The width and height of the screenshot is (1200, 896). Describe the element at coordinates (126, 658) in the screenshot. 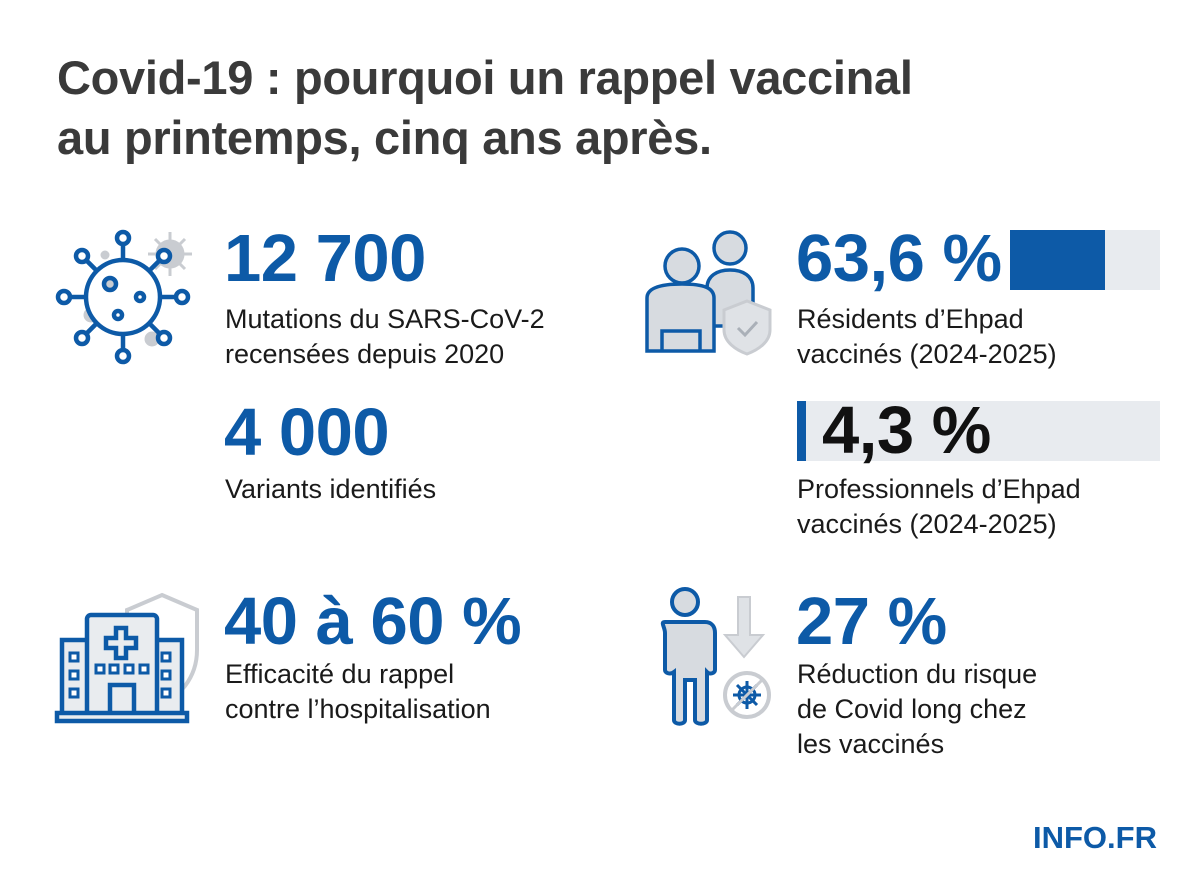

I see `hospital-shield-icon` at that location.